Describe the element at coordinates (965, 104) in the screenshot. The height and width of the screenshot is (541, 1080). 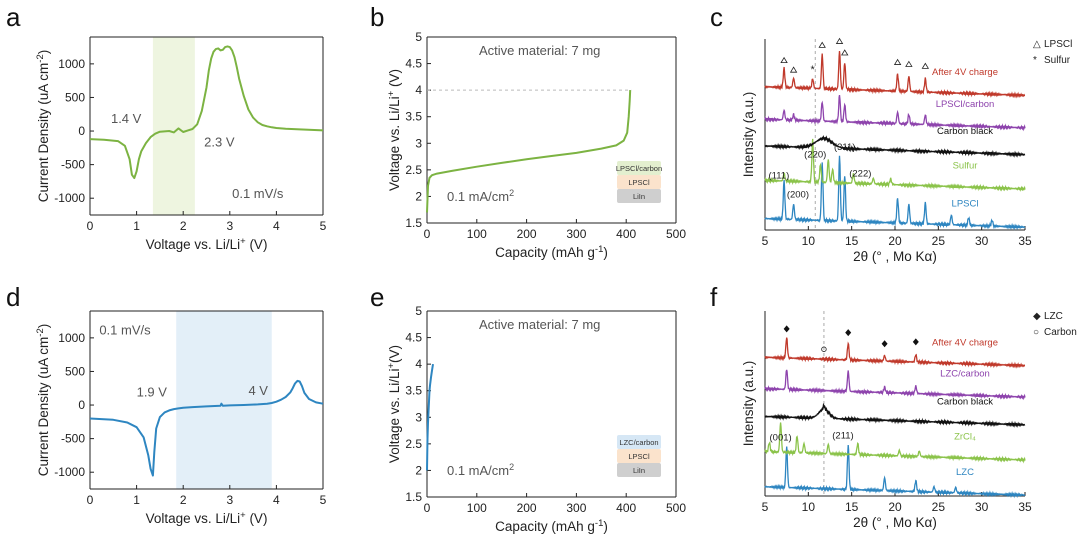
I see `trace-label: LPSCl/carbon` at that location.